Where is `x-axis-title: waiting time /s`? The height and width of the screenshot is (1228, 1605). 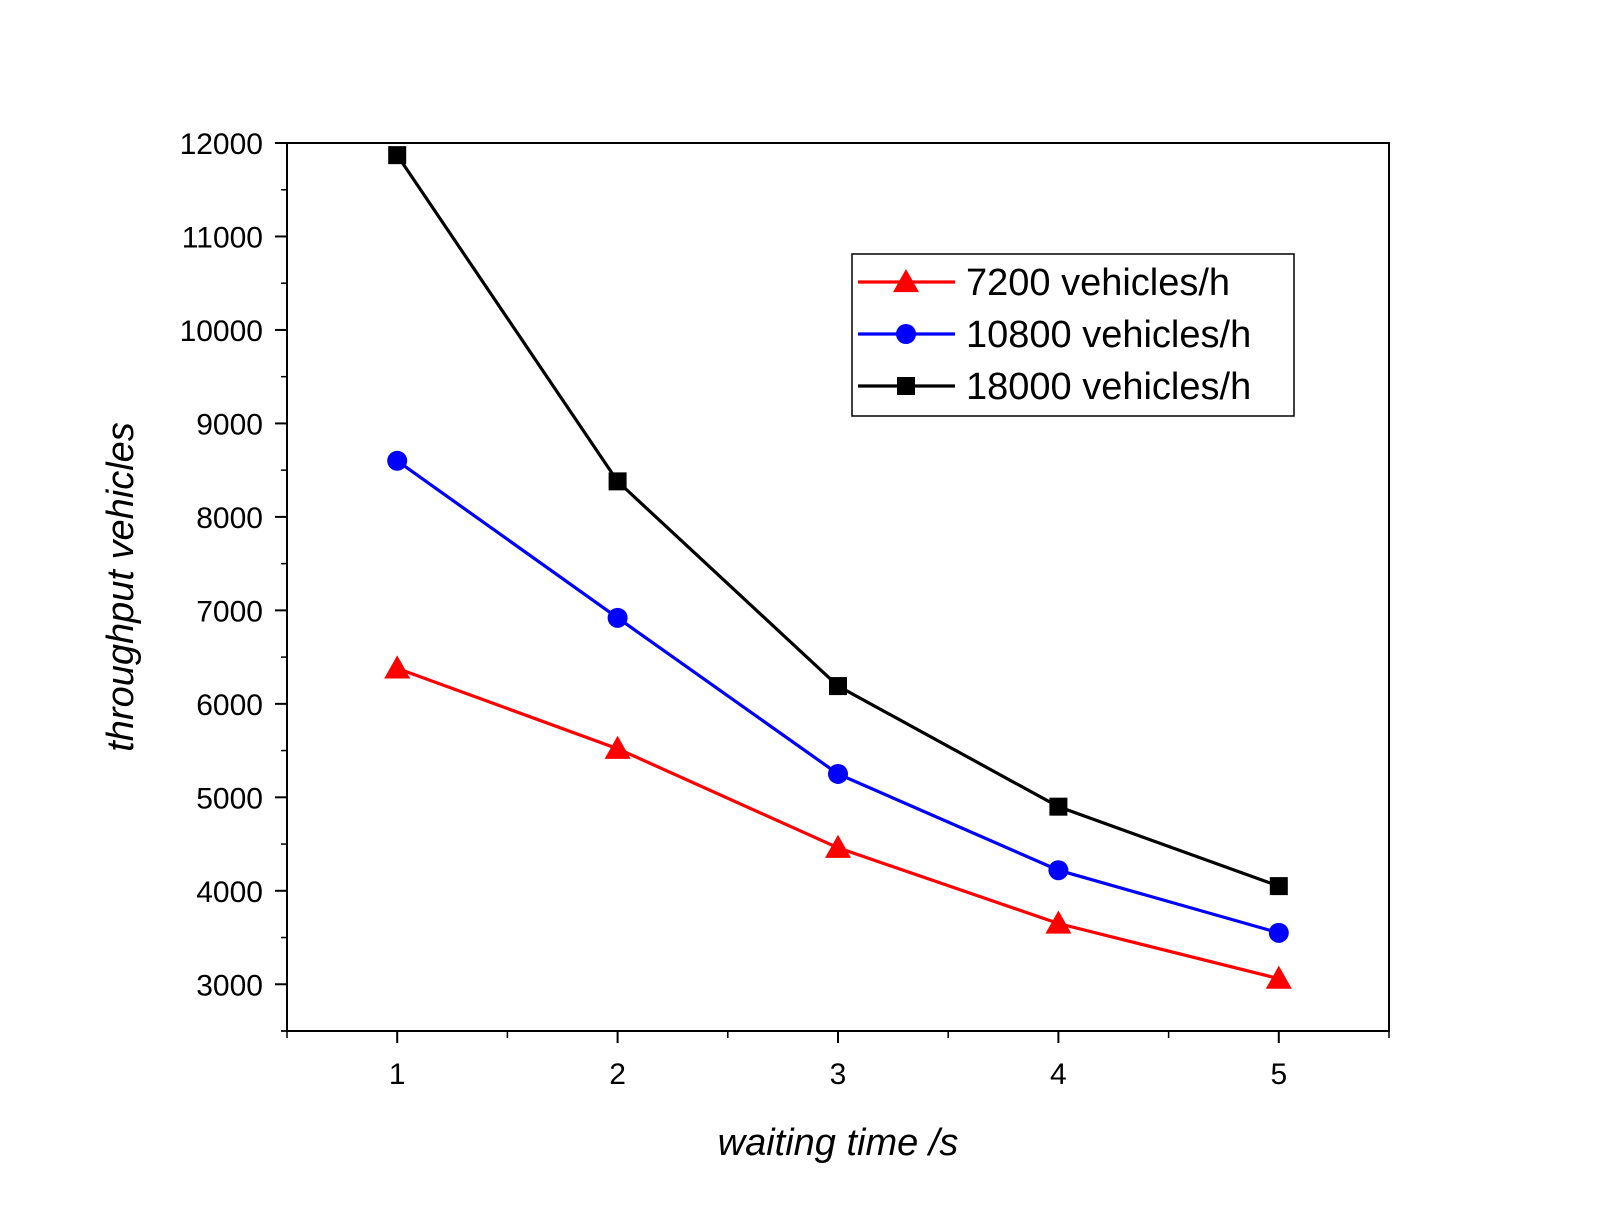 x-axis-title: waiting time /s is located at coordinates (838, 1143).